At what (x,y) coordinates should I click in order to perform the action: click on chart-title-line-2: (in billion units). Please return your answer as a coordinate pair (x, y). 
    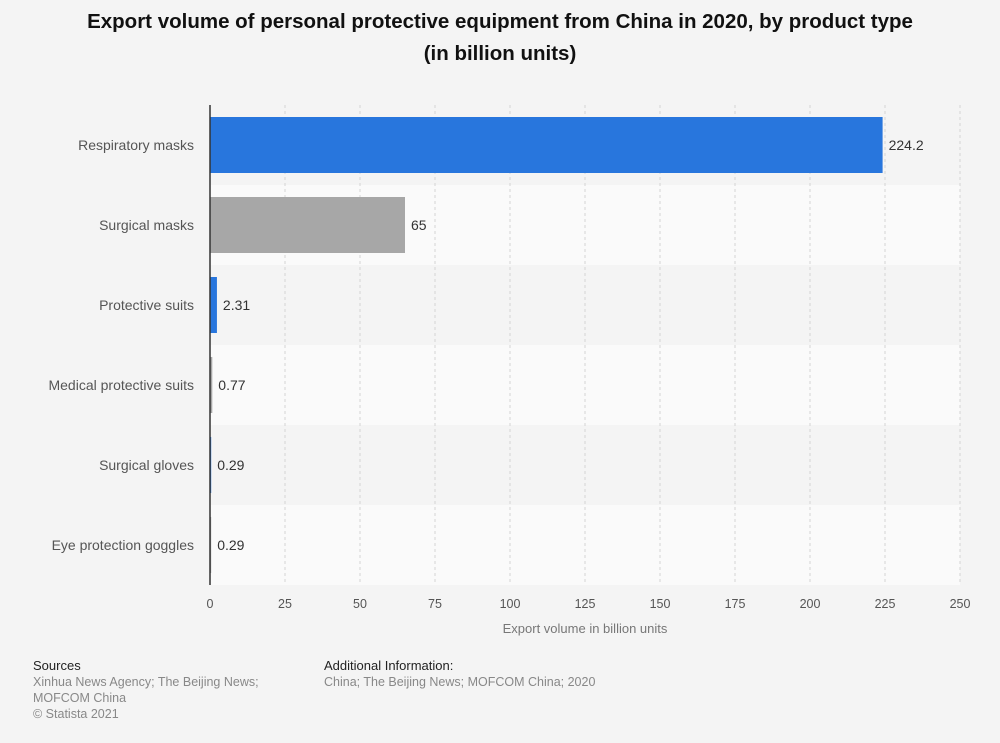
    Looking at the image, I should click on (500, 53).